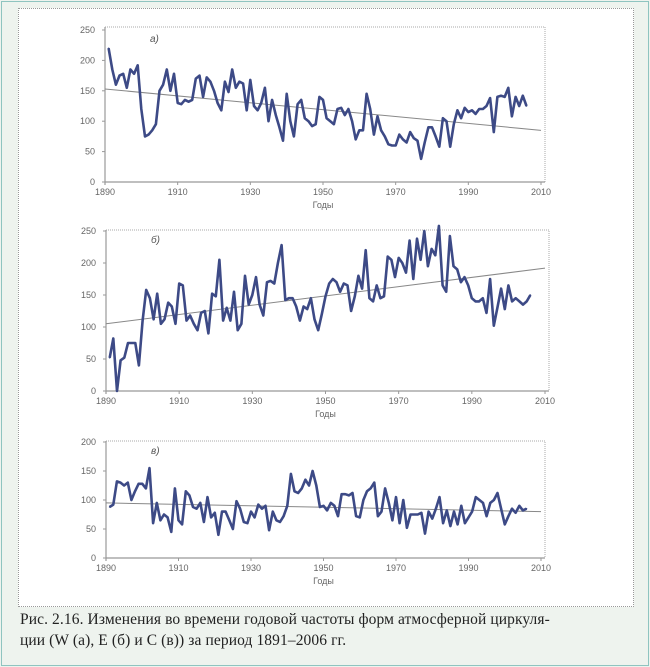 The image size is (650, 667). What do you see at coordinates (323, 109) in the screenshot?
I see `trend-line` at bounding box center [323, 109].